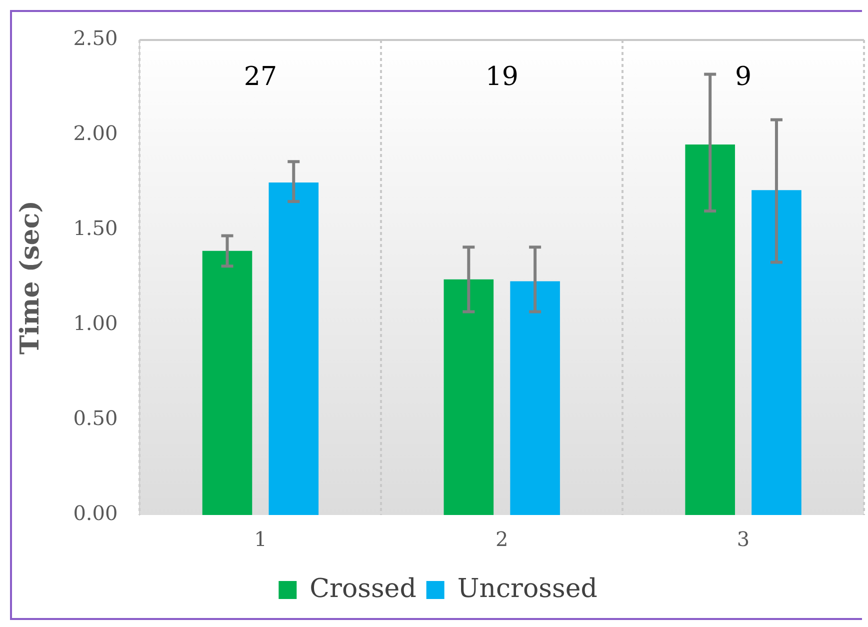 The width and height of the screenshot is (868, 627). I want to click on y-tick-label: 2.50, so click(95, 38).